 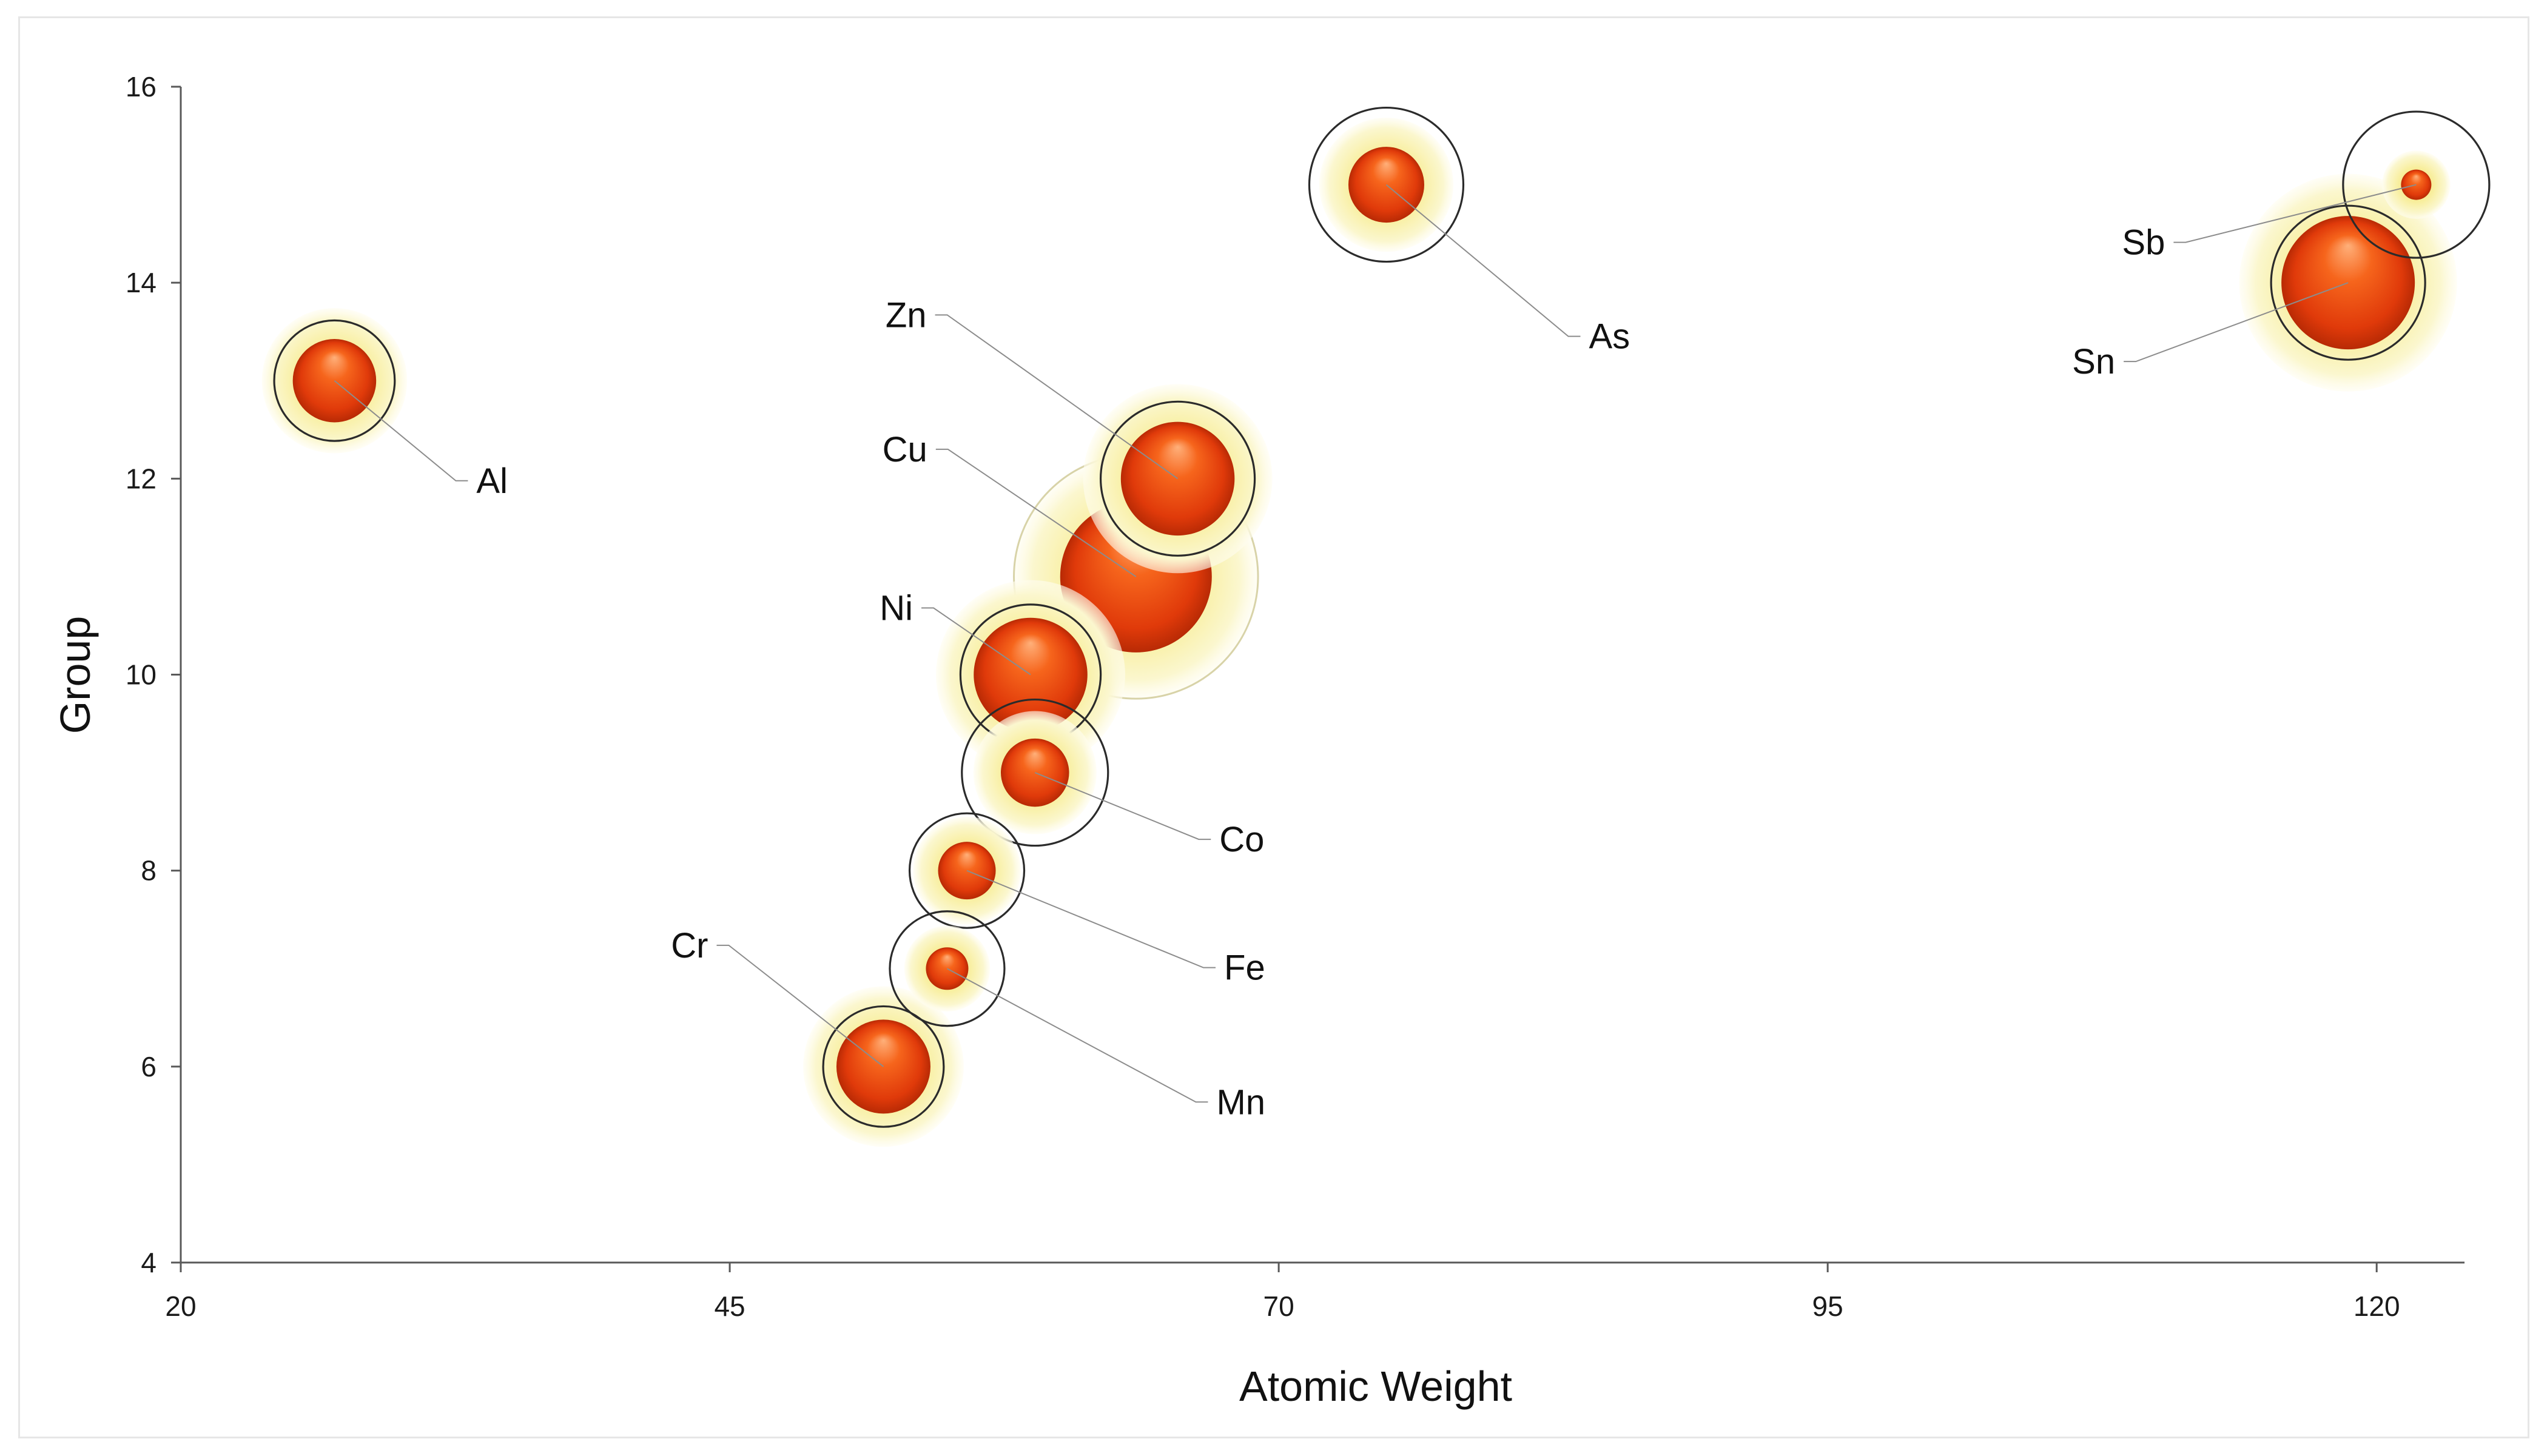 I want to click on point-label-cu: Cu, so click(x=905, y=449).